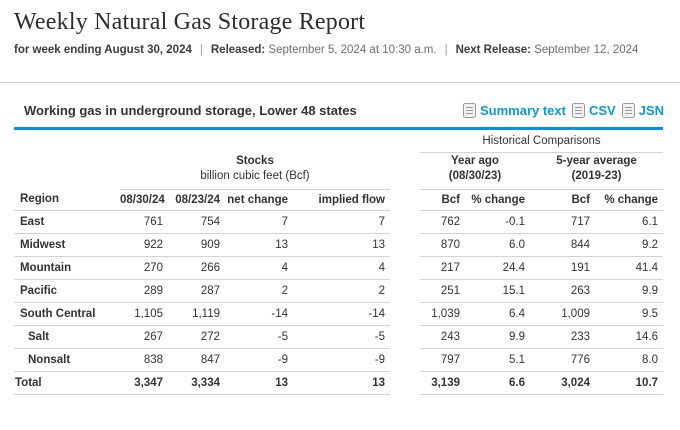 The width and height of the screenshot is (680, 430). I want to click on column-header-year-ago-bcf: Bcf, so click(442, 200).